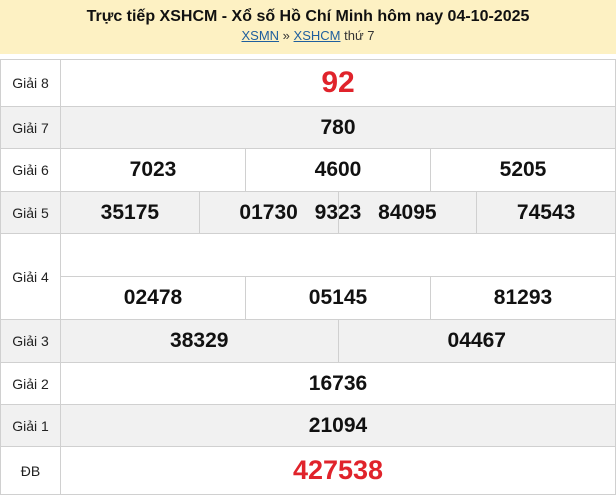 This screenshot has width=616, height=495. What do you see at coordinates (338, 127) in the screenshot?
I see `prize-number: 780` at bounding box center [338, 127].